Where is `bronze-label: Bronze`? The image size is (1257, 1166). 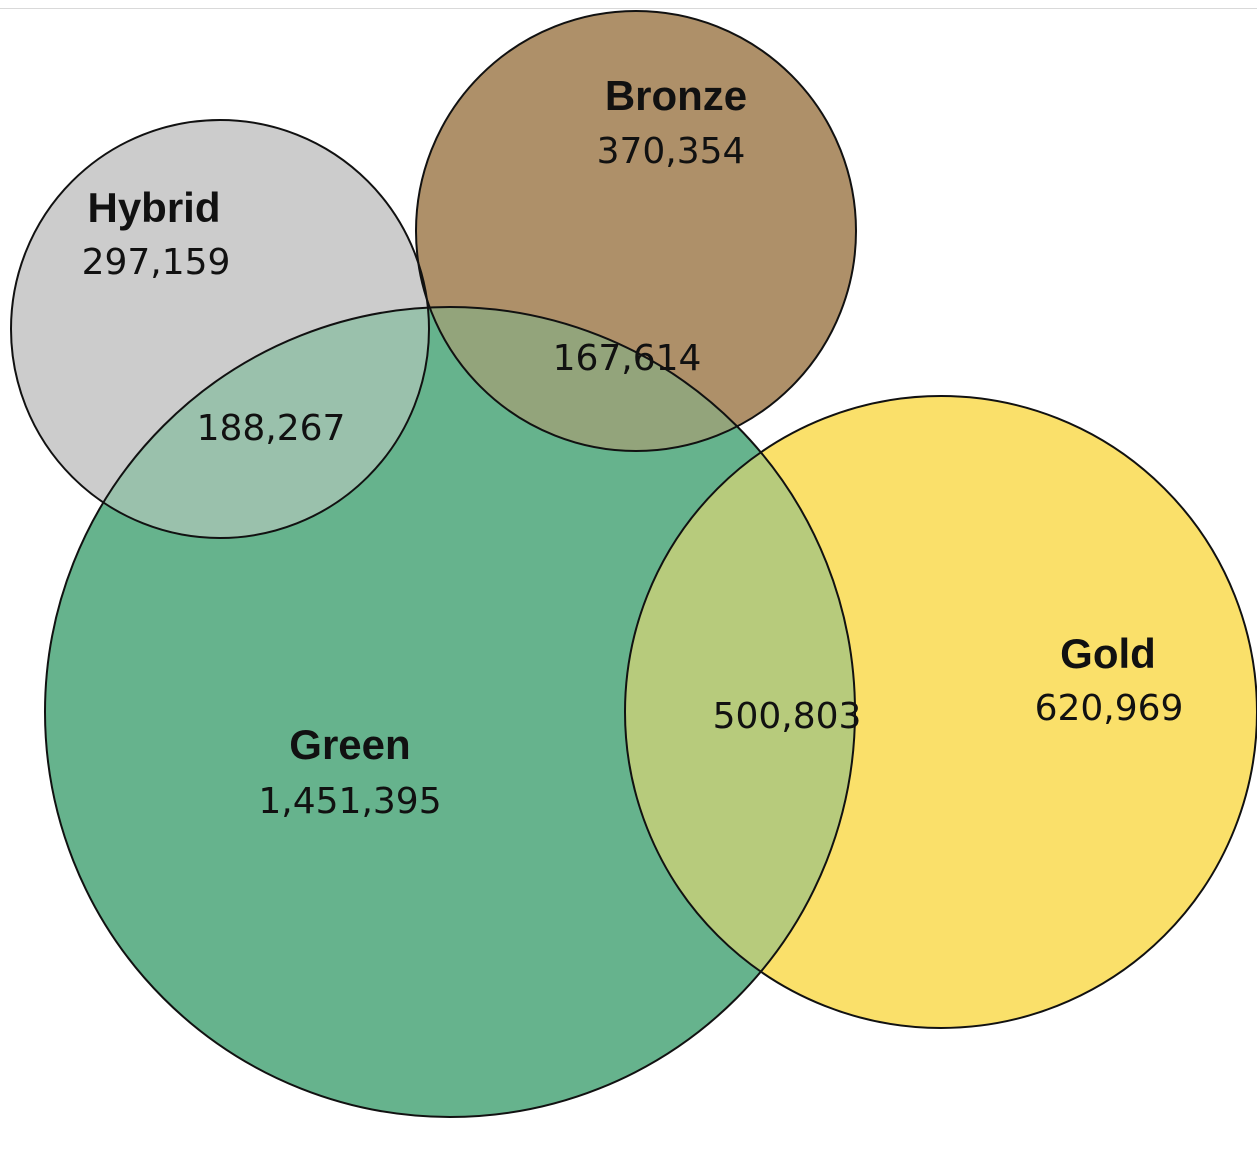 bronze-label: Bronze is located at coordinates (676, 95).